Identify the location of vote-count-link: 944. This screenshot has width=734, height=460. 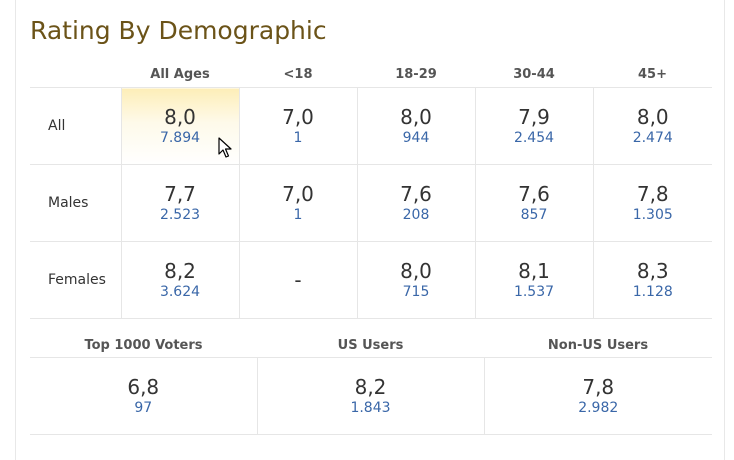
(416, 138).